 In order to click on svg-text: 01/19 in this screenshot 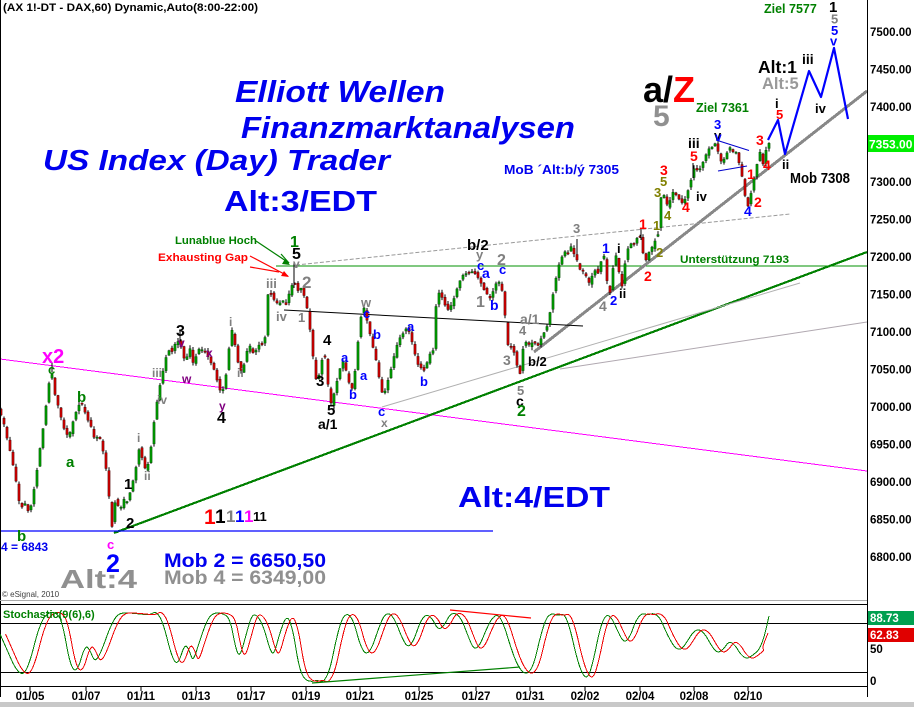, I will do `click(306, 697)`.